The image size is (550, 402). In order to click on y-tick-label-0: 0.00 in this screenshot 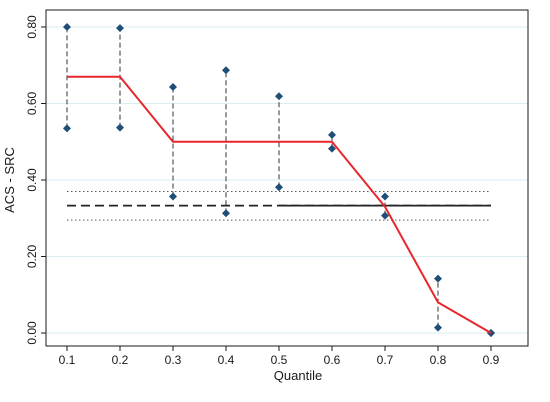, I will do `click(32, 333)`.